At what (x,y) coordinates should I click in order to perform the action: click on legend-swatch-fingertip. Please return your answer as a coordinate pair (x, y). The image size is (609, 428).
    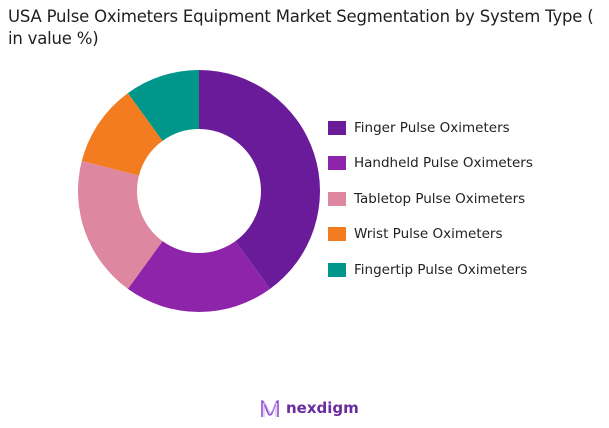
    Looking at the image, I should click on (337, 269).